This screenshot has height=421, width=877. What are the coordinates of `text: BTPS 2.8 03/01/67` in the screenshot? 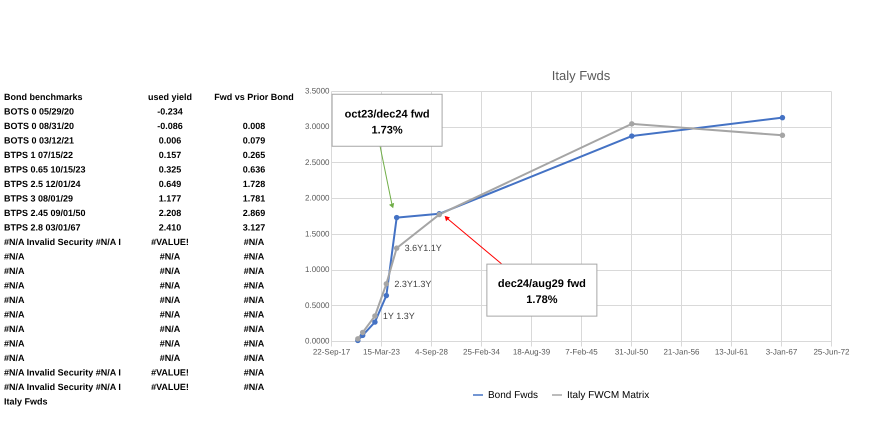 It's located at (42, 227).